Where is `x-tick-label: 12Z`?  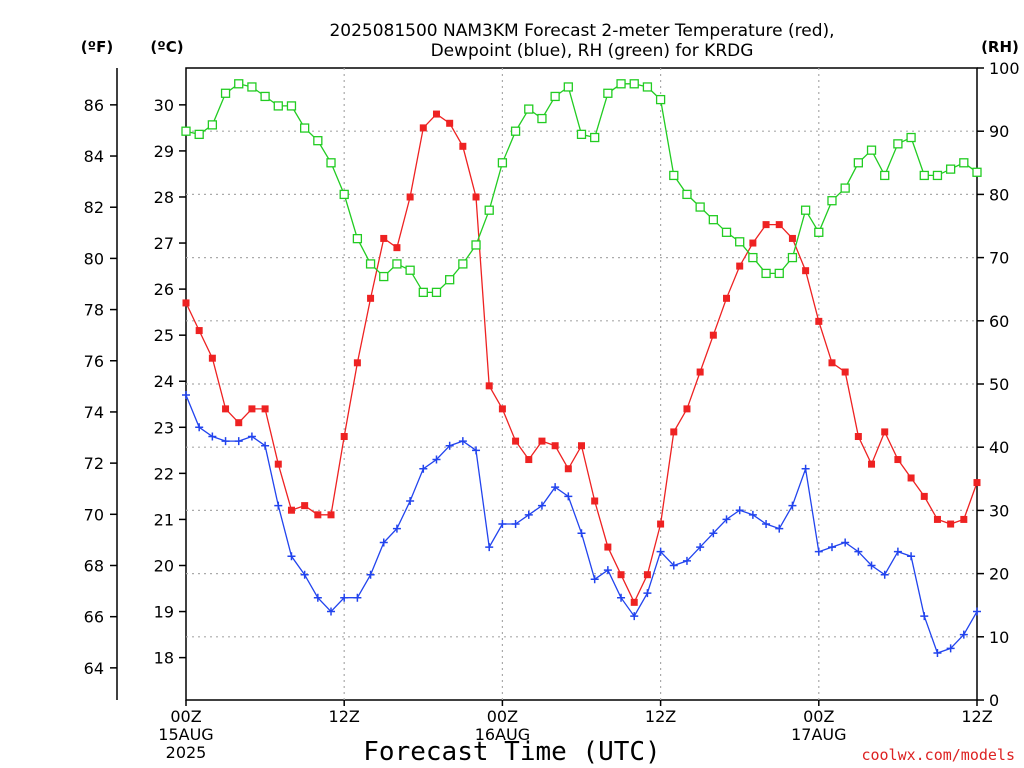
x-tick-label: 12Z is located at coordinates (976, 716).